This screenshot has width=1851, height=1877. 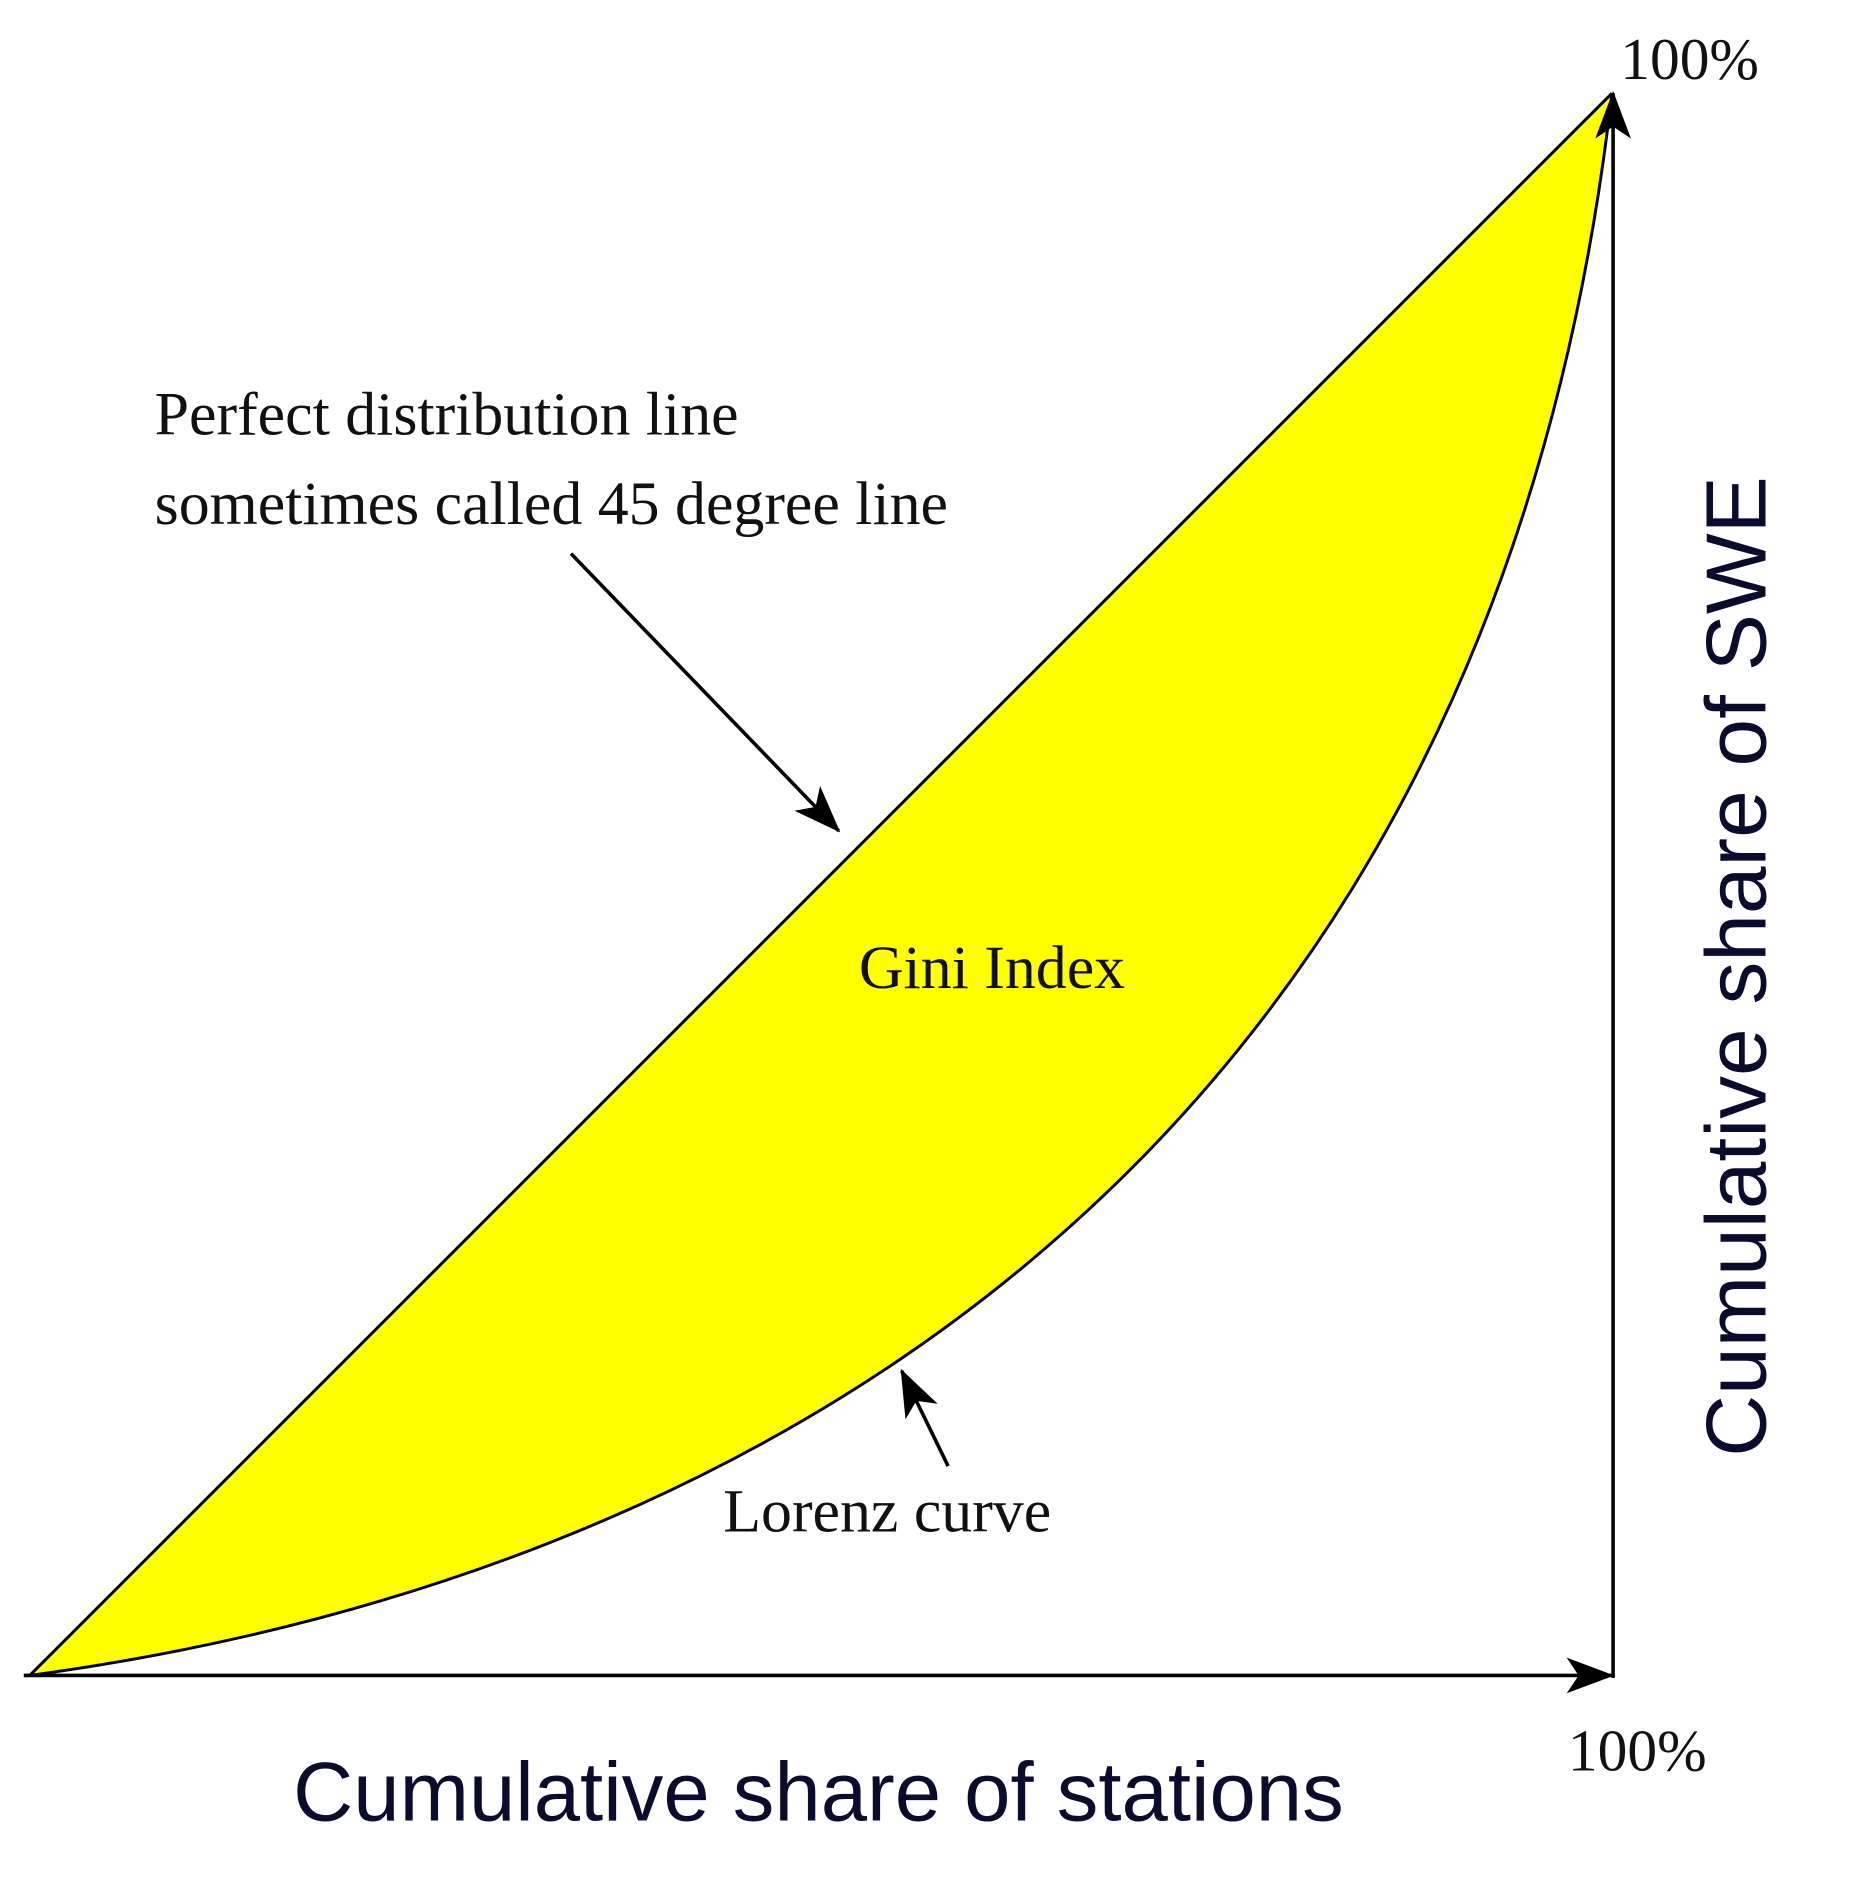 What do you see at coordinates (1689, 59) in the screenshot?
I see `y-max-label: 100%` at bounding box center [1689, 59].